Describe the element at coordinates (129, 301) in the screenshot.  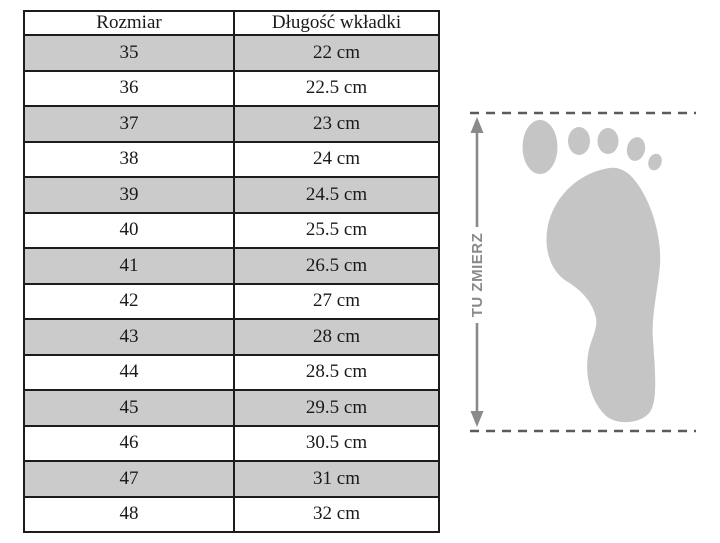
I see `size-cell: 42` at that location.